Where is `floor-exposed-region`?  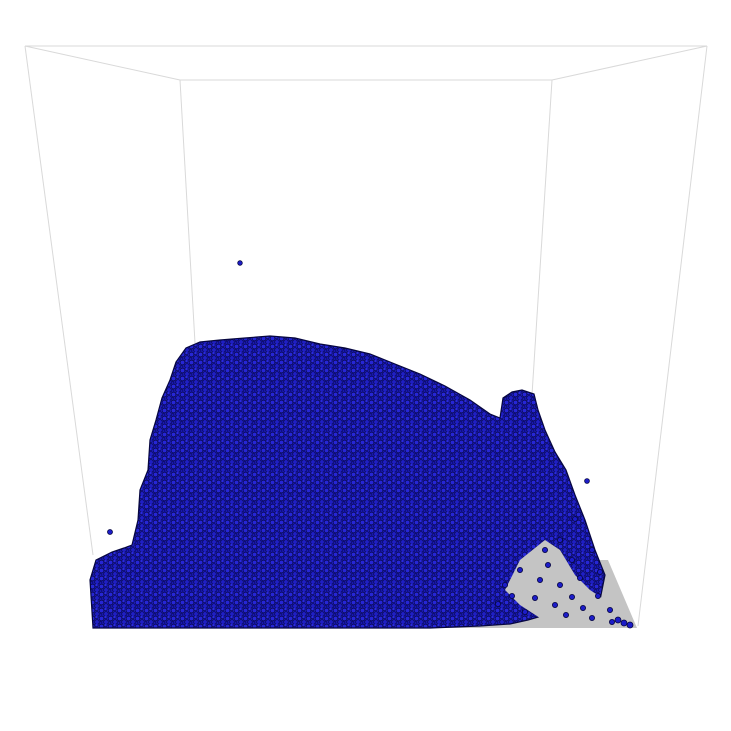 floor-exposed-region is located at coordinates (565, 584).